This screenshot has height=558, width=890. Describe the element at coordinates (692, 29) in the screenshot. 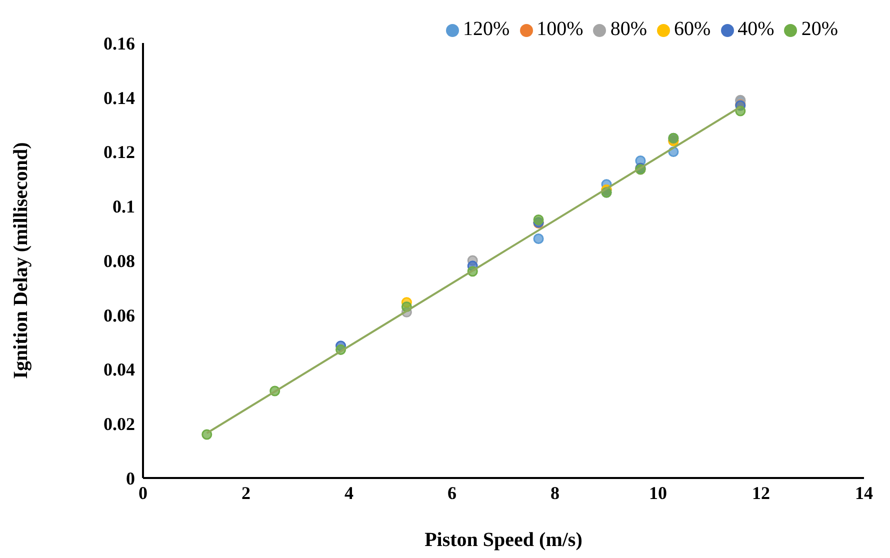

I see `legend-label: 60%` at that location.